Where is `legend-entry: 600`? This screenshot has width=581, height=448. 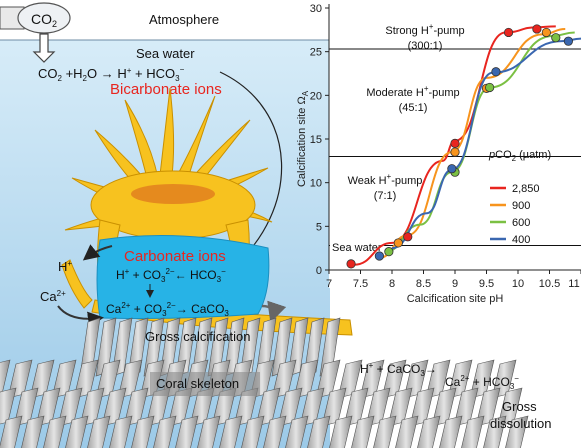
legend-entry: 600 is located at coordinates (521, 223).